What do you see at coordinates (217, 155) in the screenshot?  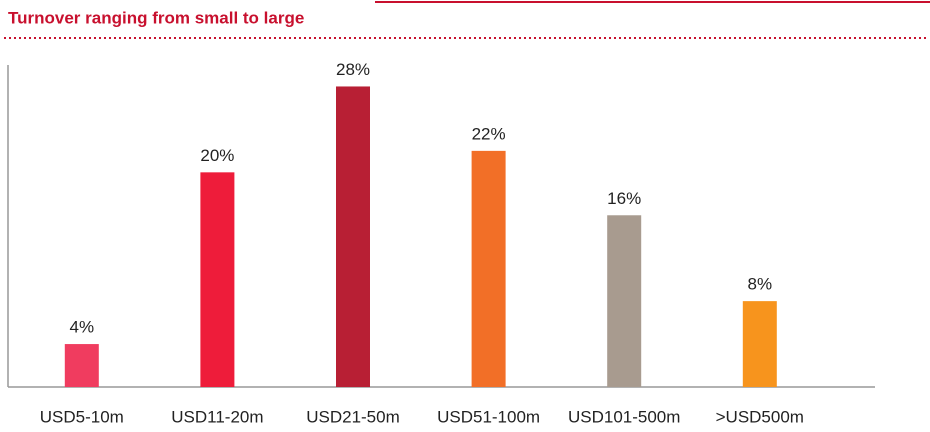 I see `value-label: 20%` at bounding box center [217, 155].